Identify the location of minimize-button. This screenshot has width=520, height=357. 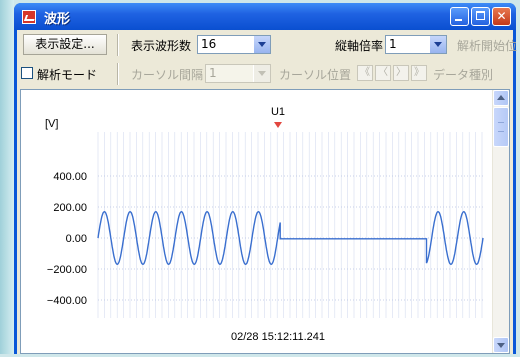
(459, 16).